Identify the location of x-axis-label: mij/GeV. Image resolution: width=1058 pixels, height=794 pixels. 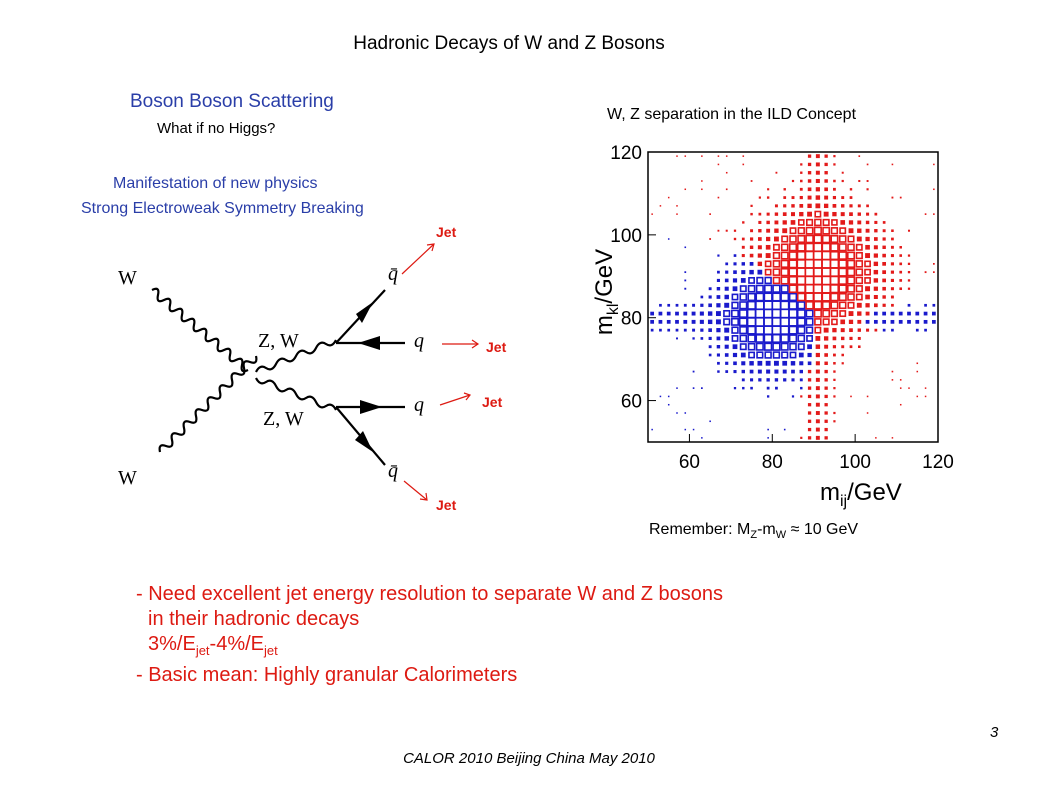
(861, 494).